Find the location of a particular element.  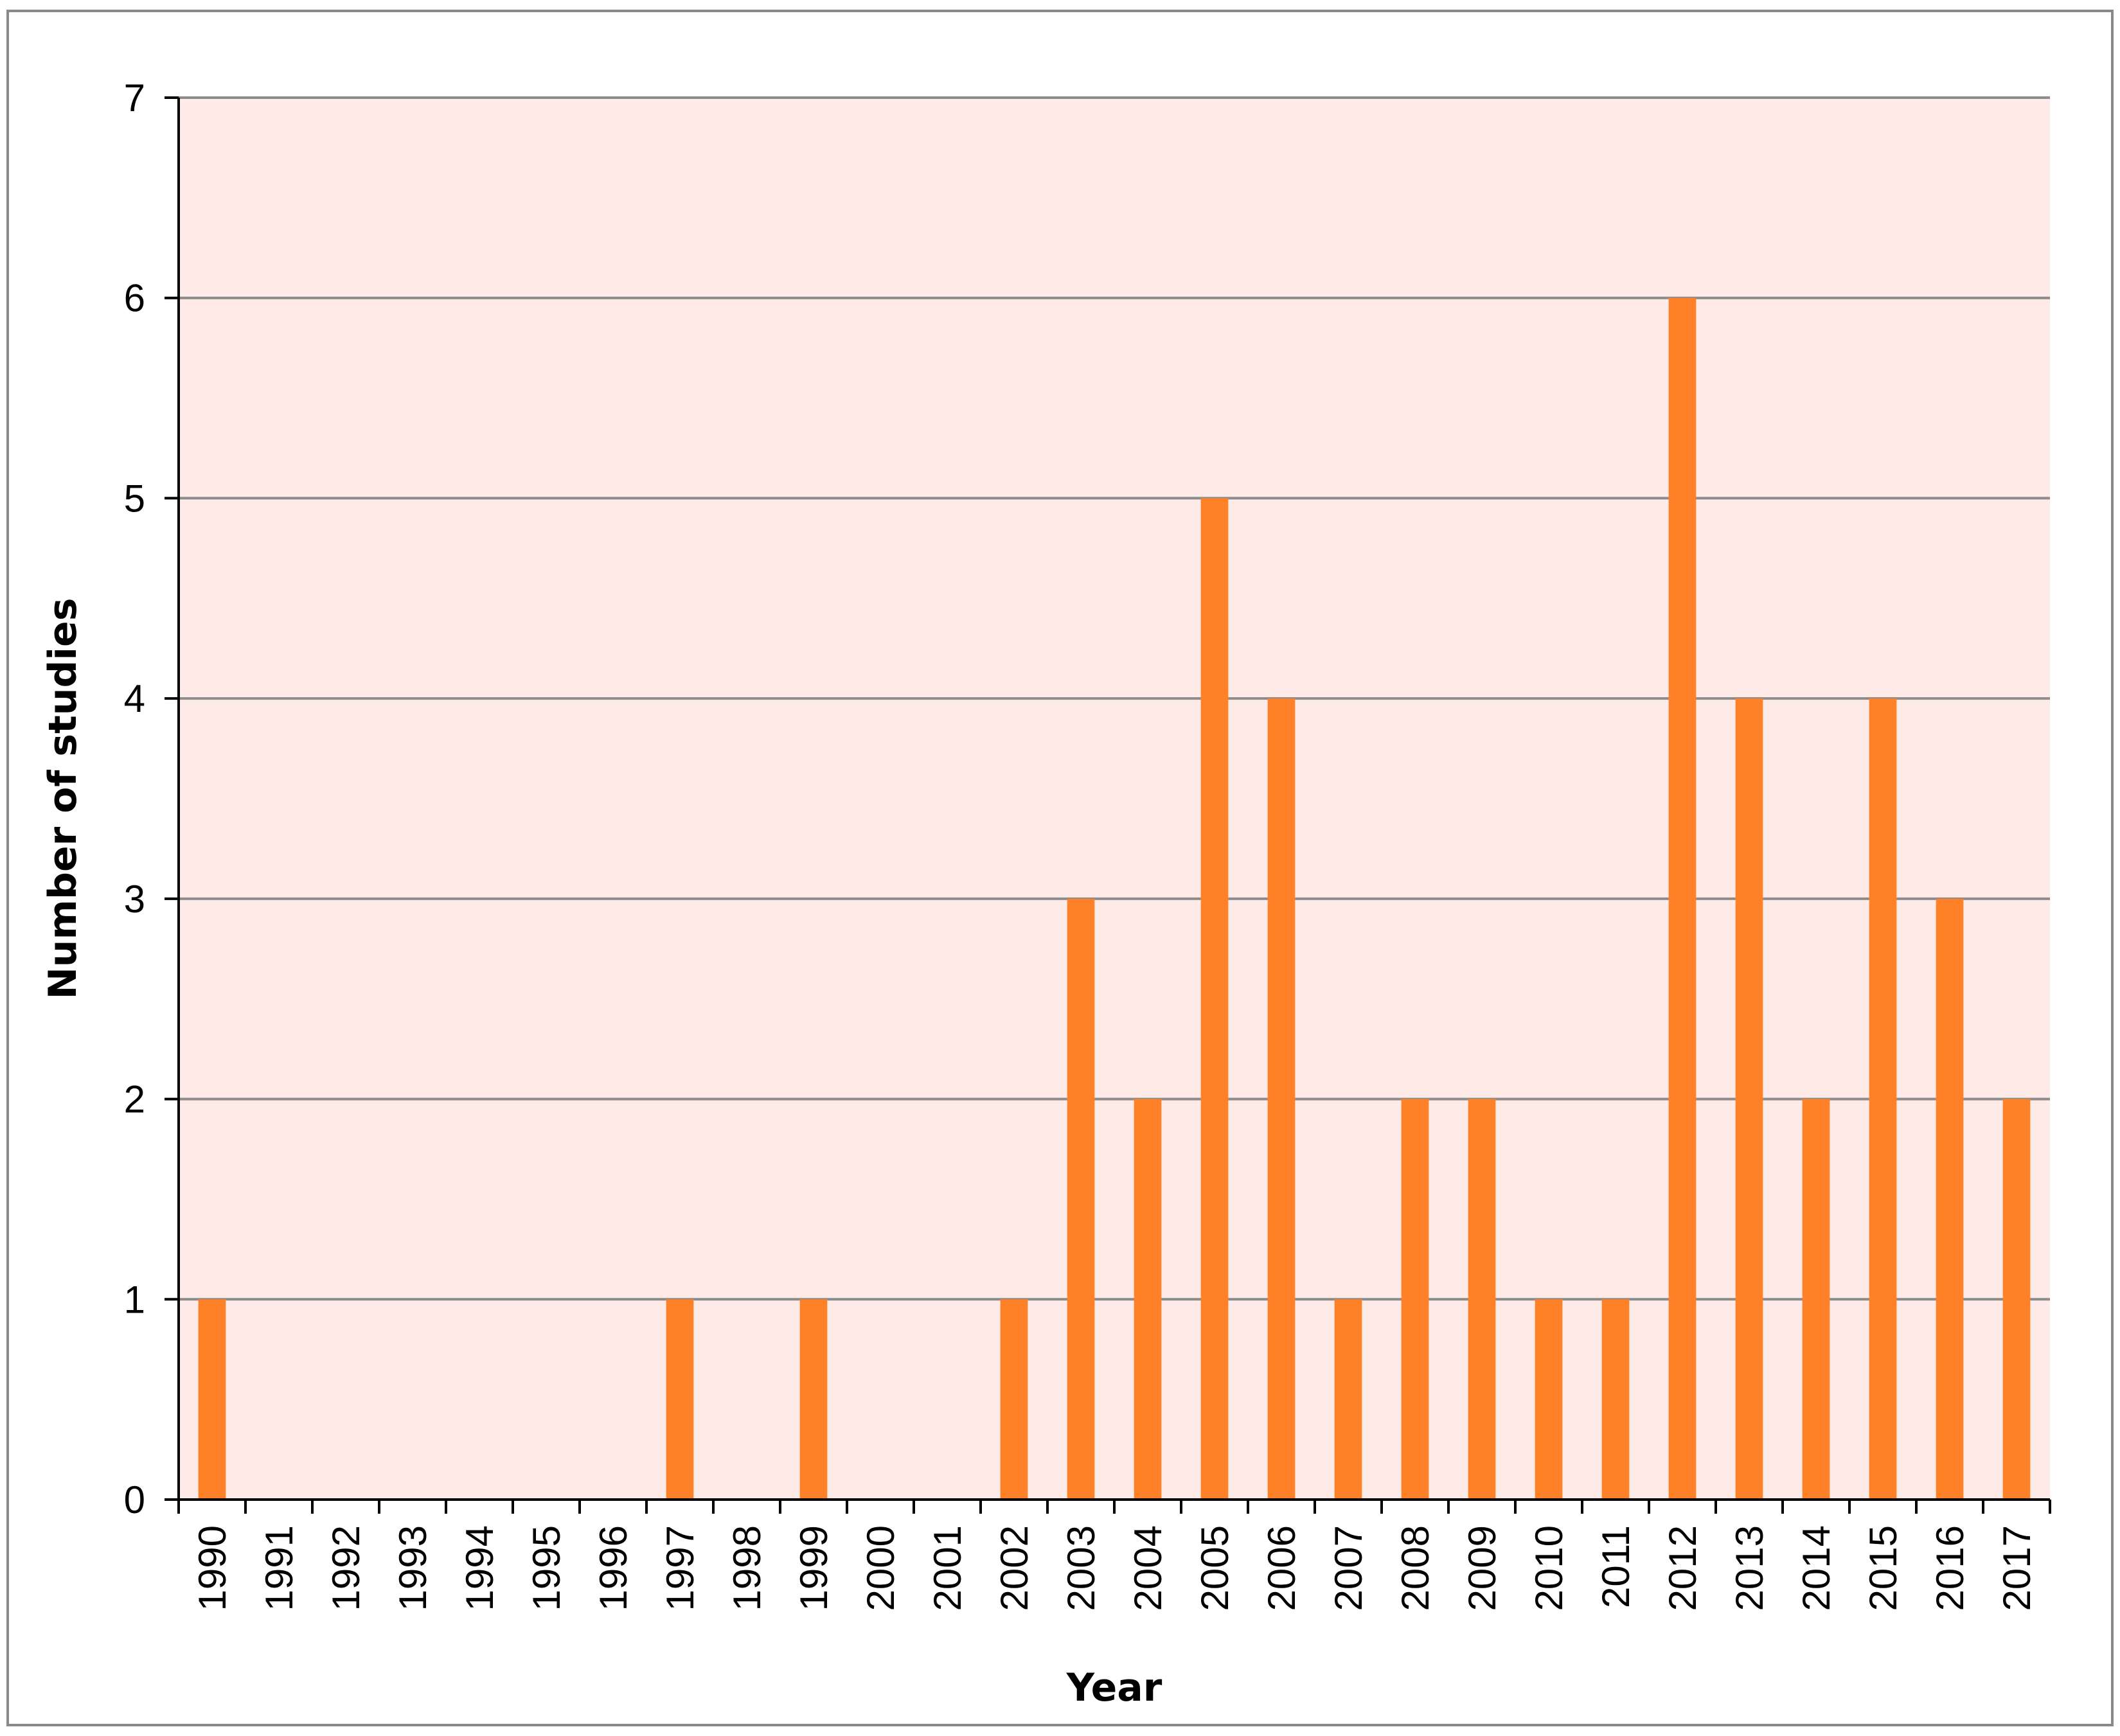

x-tick-label: 1991 is located at coordinates (279, 1568).